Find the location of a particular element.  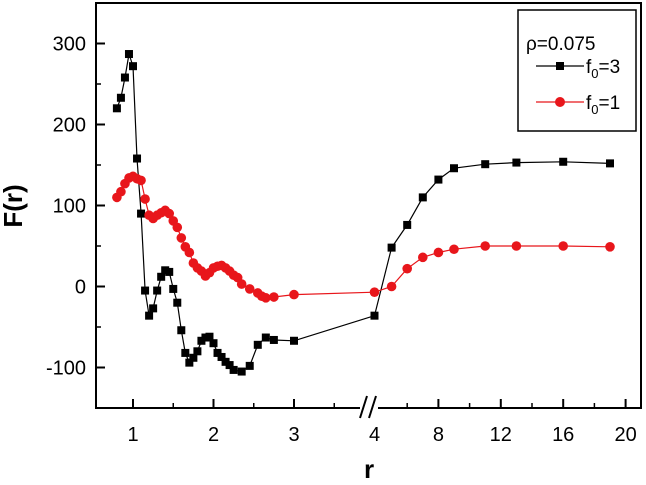

x-axis-title: r is located at coordinates (369, 469).